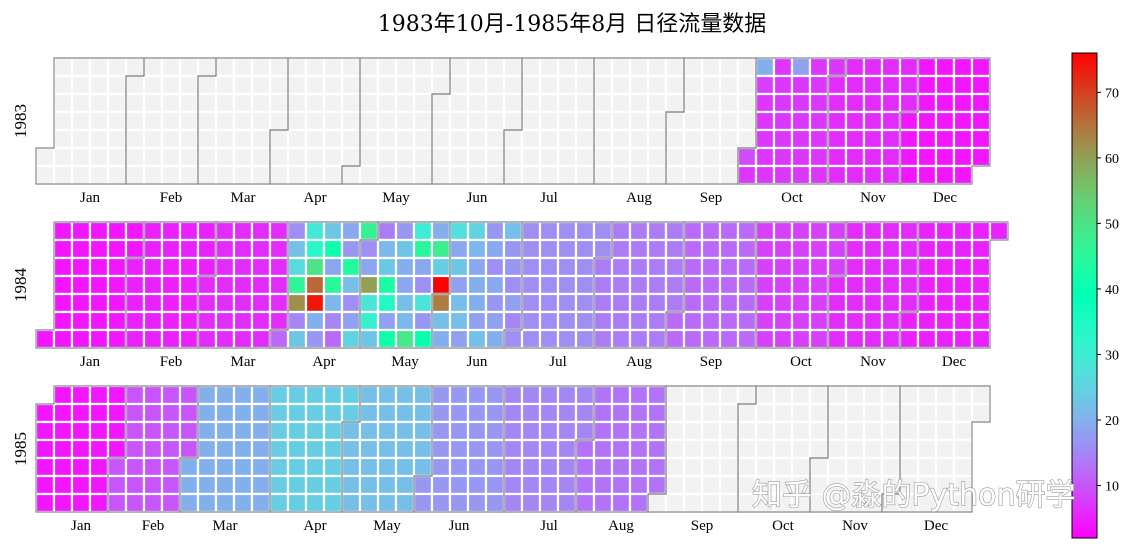 This screenshot has height=547, width=1133. I want to click on month-label: Feb, so click(171, 198).